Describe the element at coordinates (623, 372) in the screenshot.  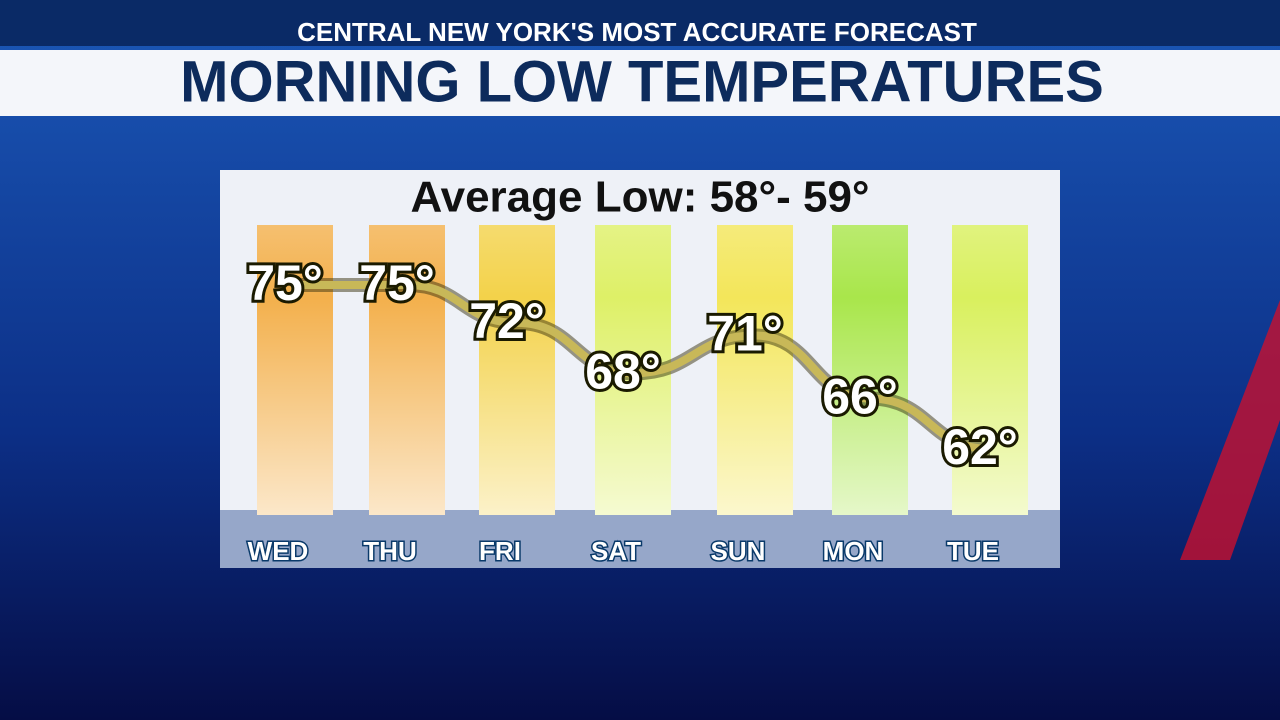
I see `value-label: 68°` at that location.